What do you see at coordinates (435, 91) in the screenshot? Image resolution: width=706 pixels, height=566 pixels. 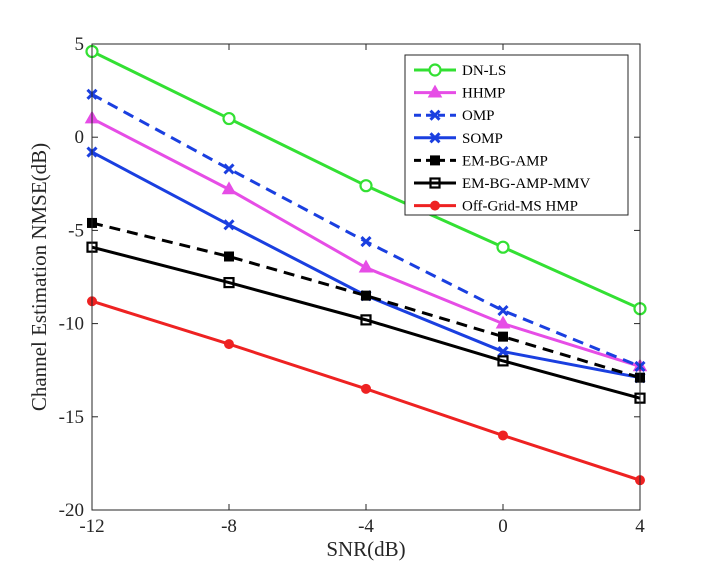 I see `legend-marker-hhmp` at bounding box center [435, 91].